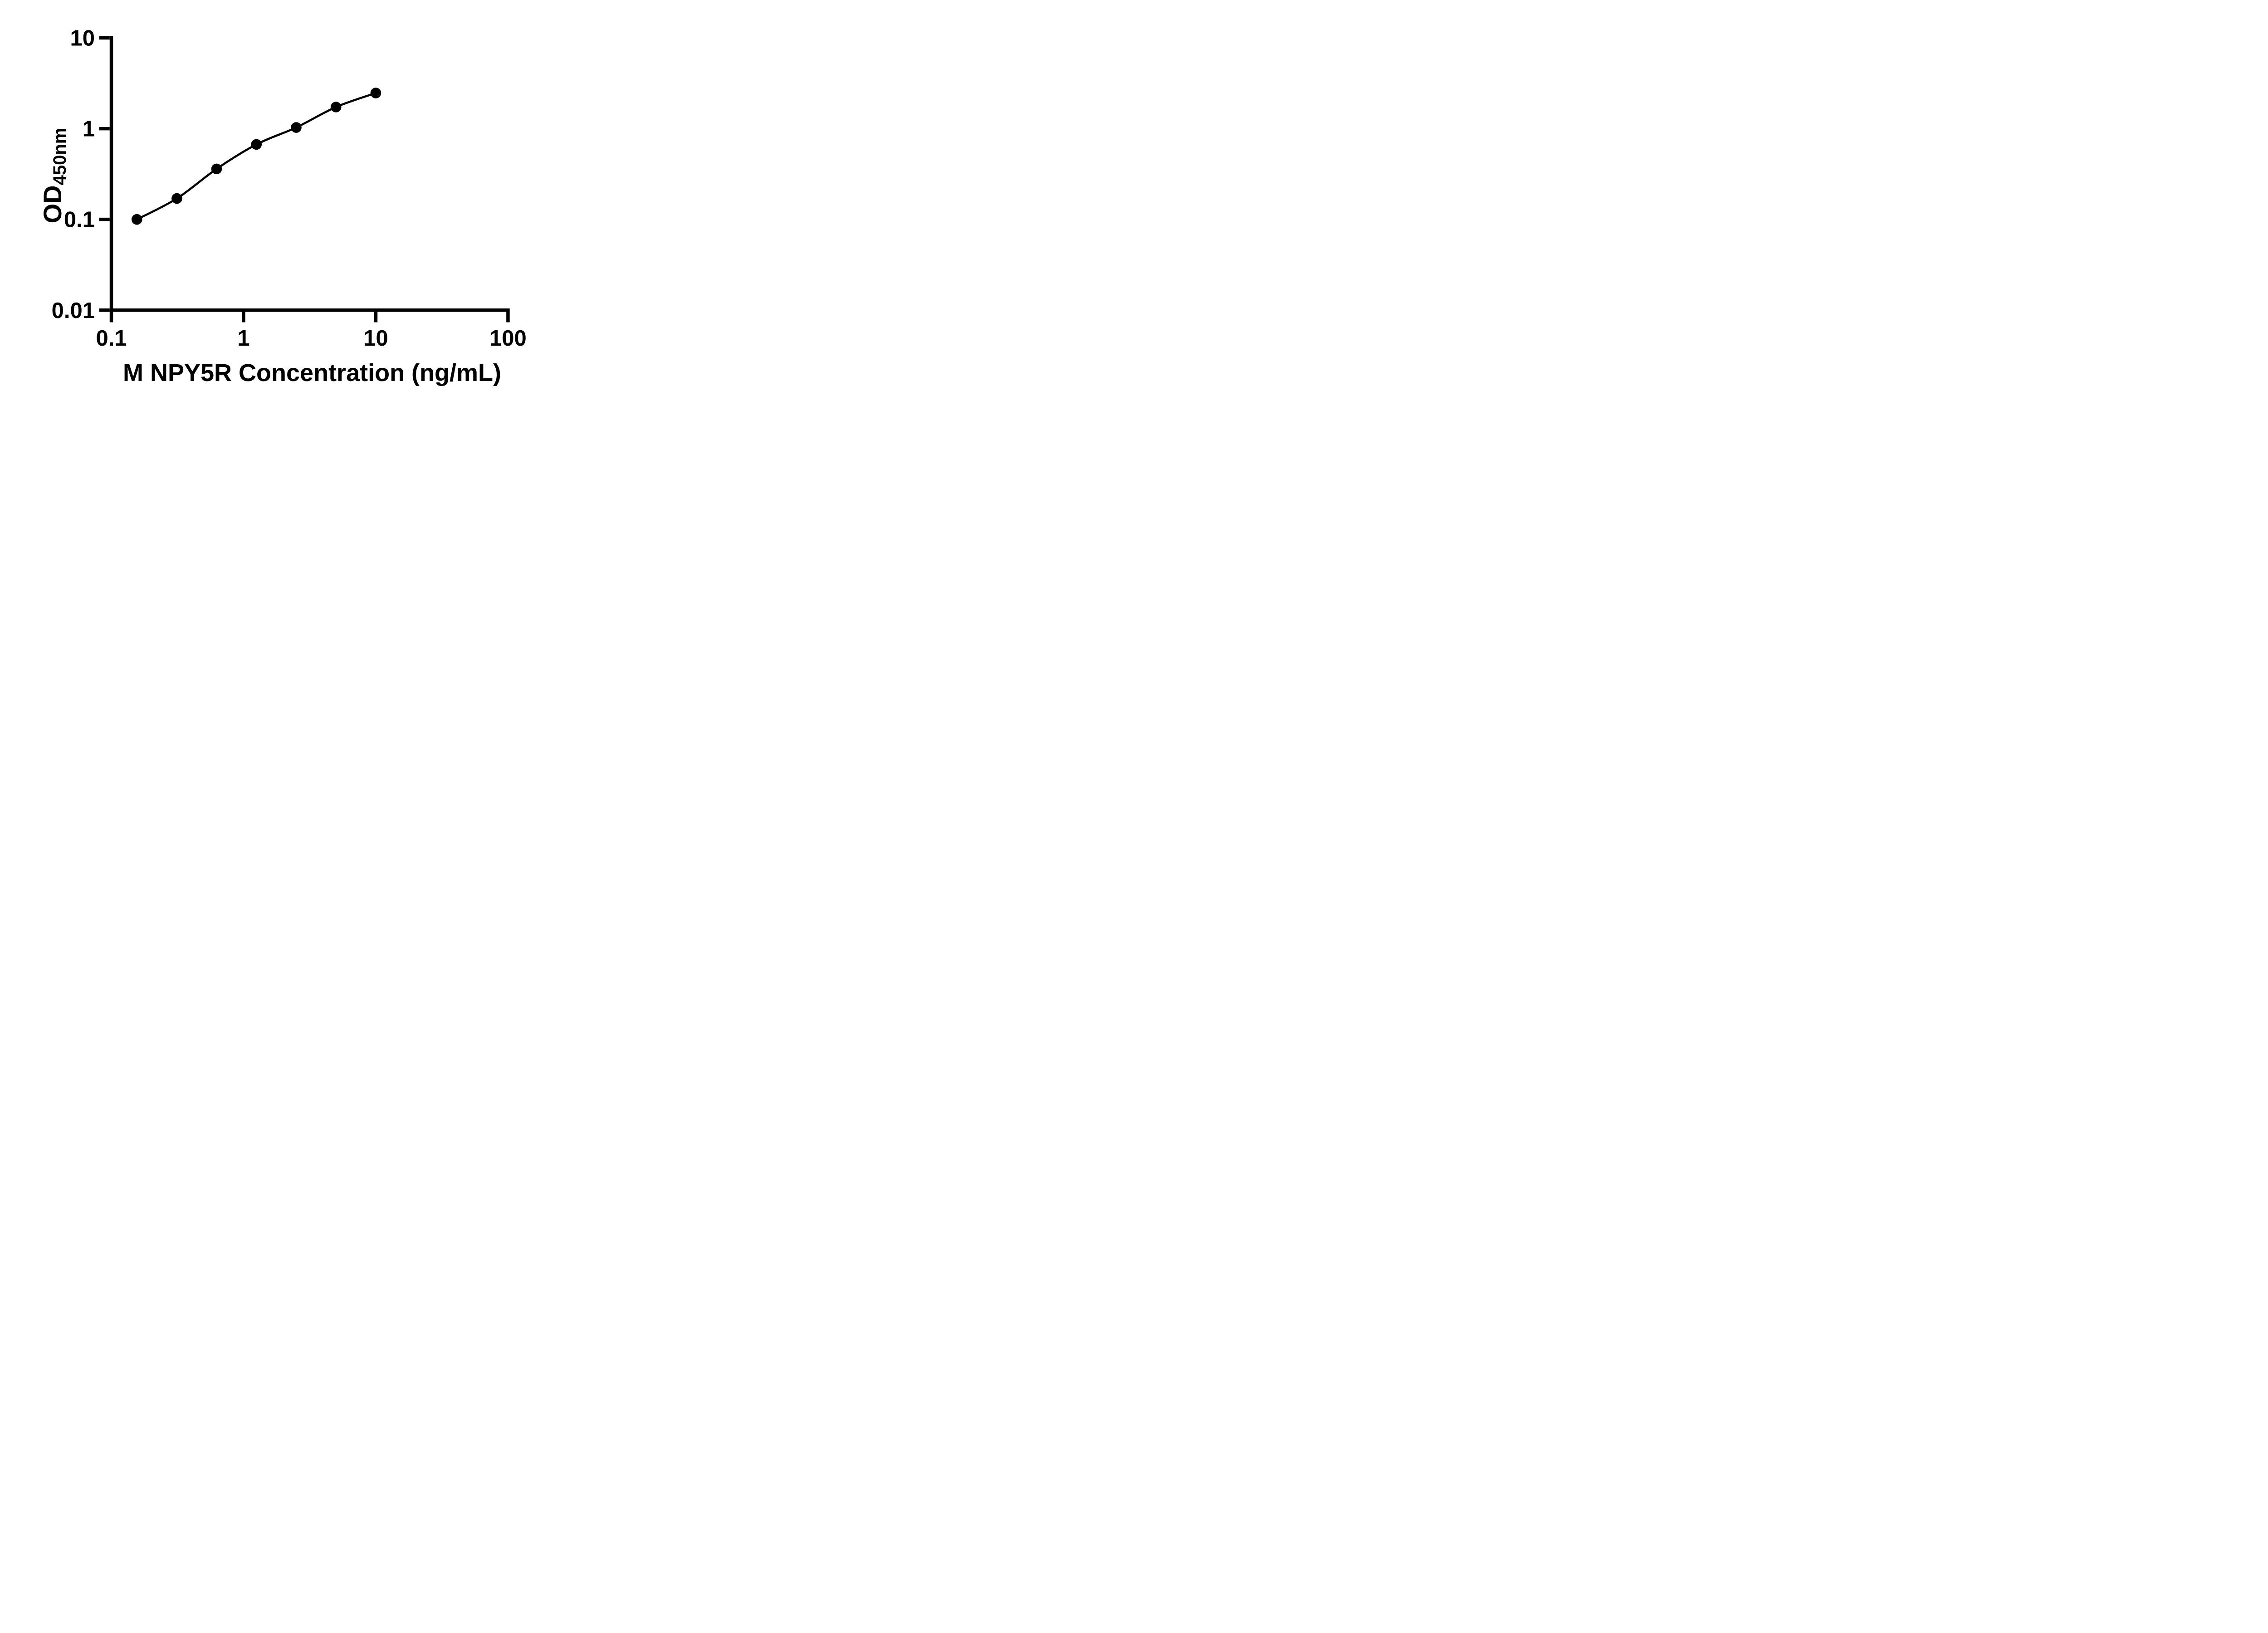 The image size is (2268, 1633). Describe the element at coordinates (243, 338) in the screenshot. I see `x-tick-label: 1` at that location.